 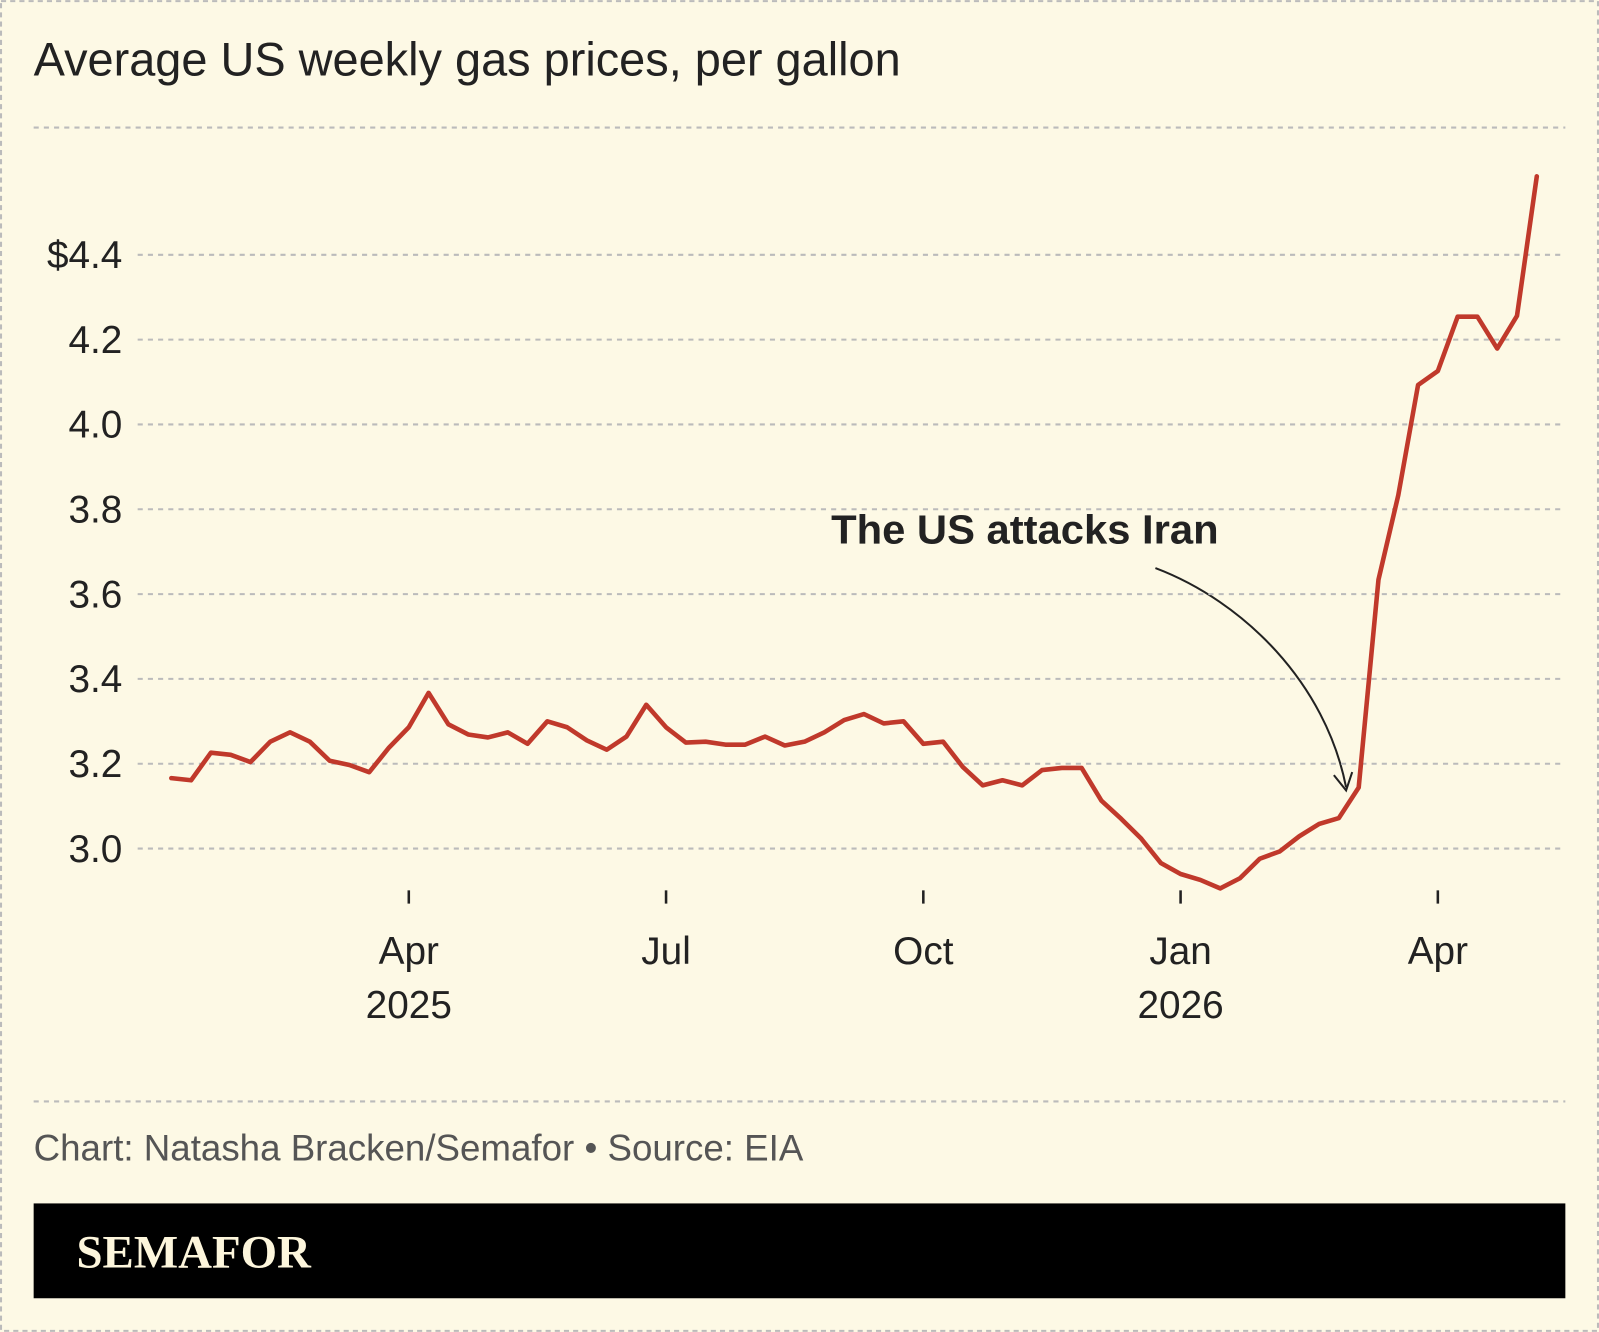 I want to click on arrow-head, so click(x=1343, y=782).